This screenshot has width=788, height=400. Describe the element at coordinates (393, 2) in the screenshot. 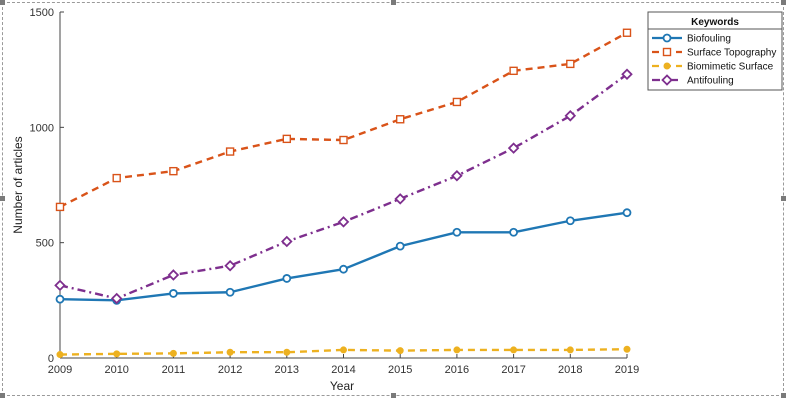

I see `resize-handle-top-center` at that location.